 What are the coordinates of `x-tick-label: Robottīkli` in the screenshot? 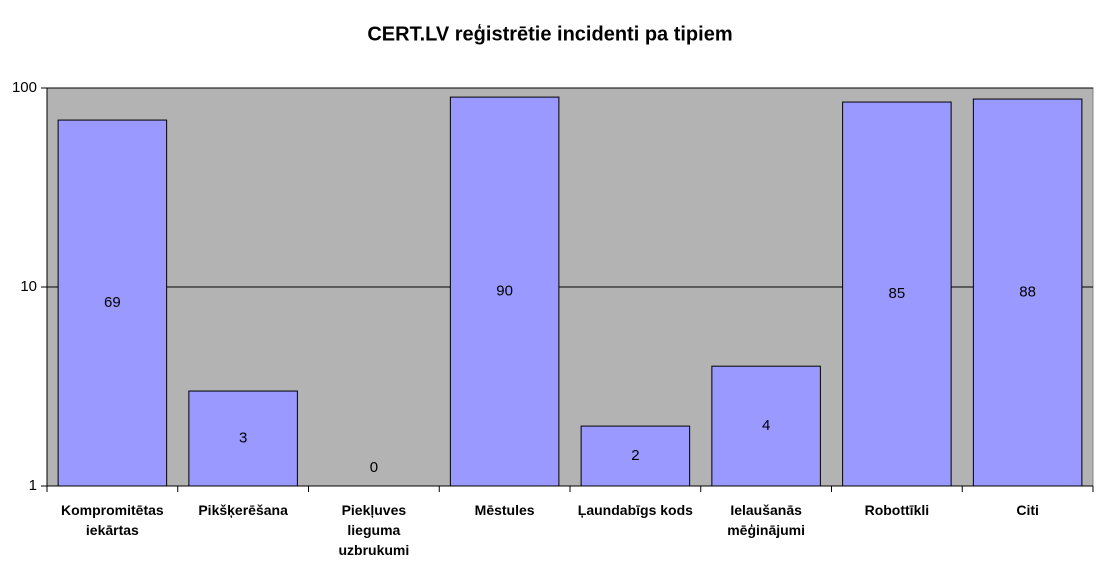 It's located at (897, 510).